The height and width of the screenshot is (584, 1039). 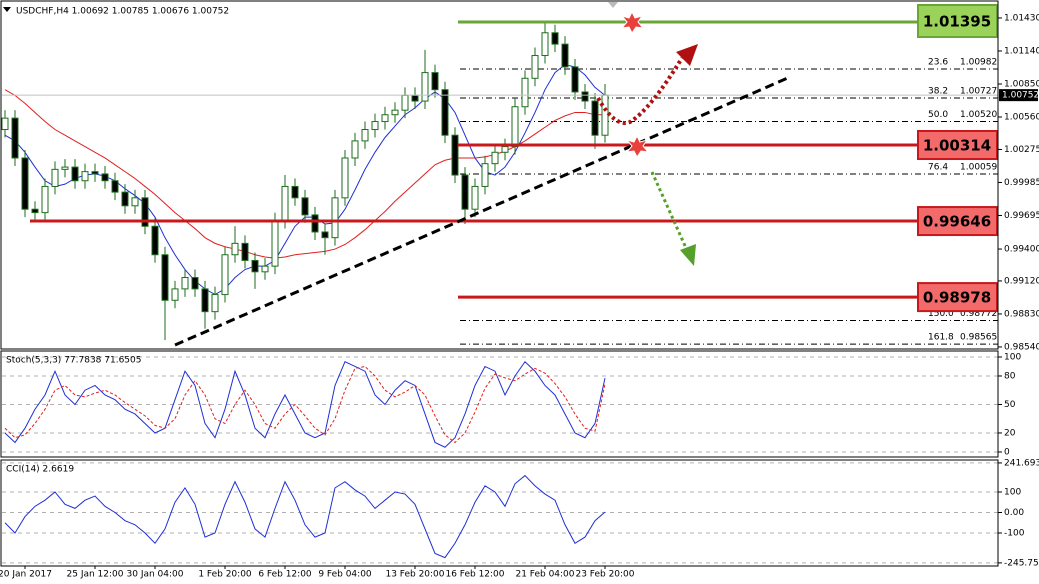 What do you see at coordinates (1021, 347) in the screenshot?
I see `y-tick-label: 0.98540` at bounding box center [1021, 347].